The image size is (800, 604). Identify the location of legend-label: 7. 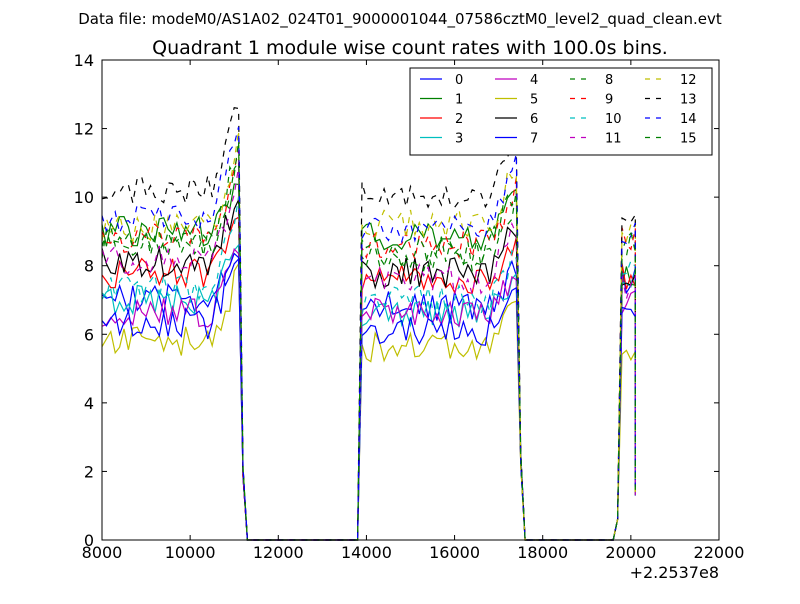
(534, 139).